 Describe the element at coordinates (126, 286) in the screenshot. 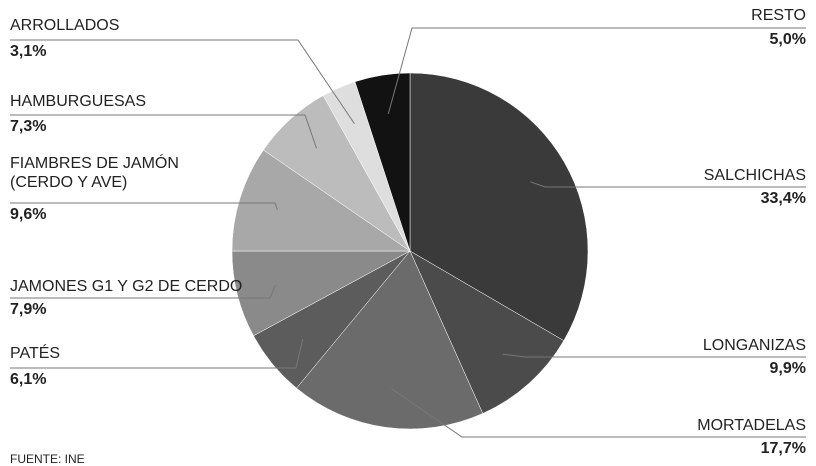

I see `slice-label: JAMONES G1 Y G2 DE CERDO` at that location.